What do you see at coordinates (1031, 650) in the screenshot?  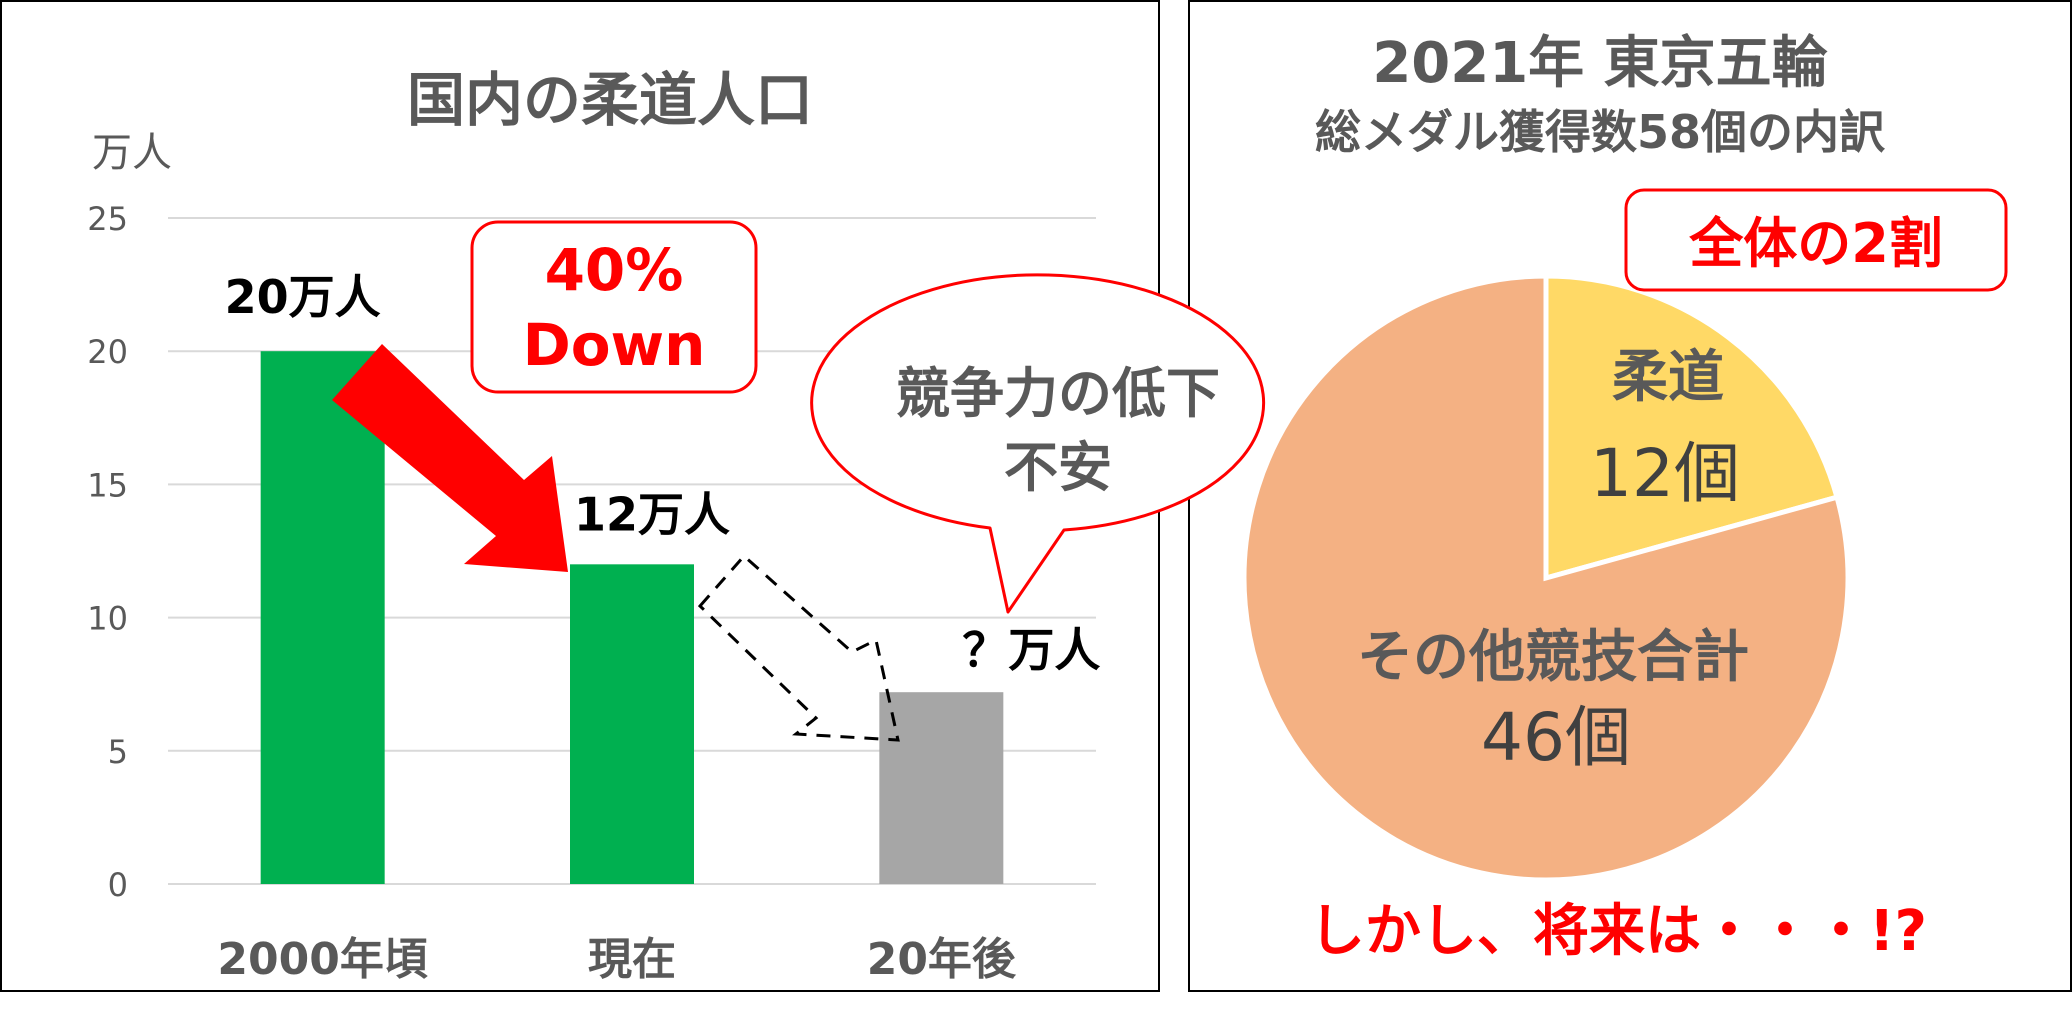 I see `bar-data-label: ？万人` at bounding box center [1031, 650].